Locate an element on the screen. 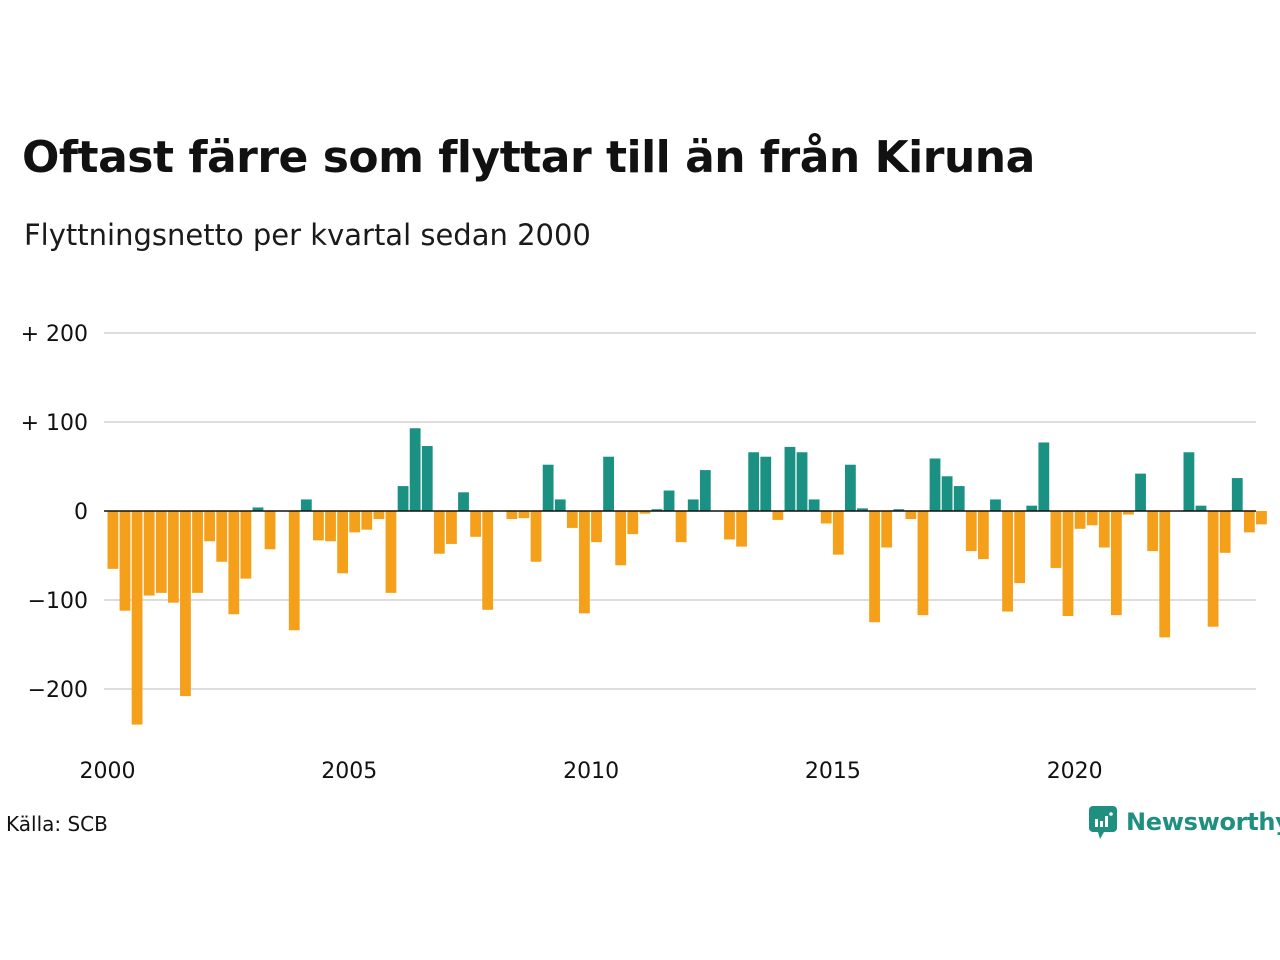 The width and height of the screenshot is (1280, 960). source-note: Källa: SCB is located at coordinates (57, 824).